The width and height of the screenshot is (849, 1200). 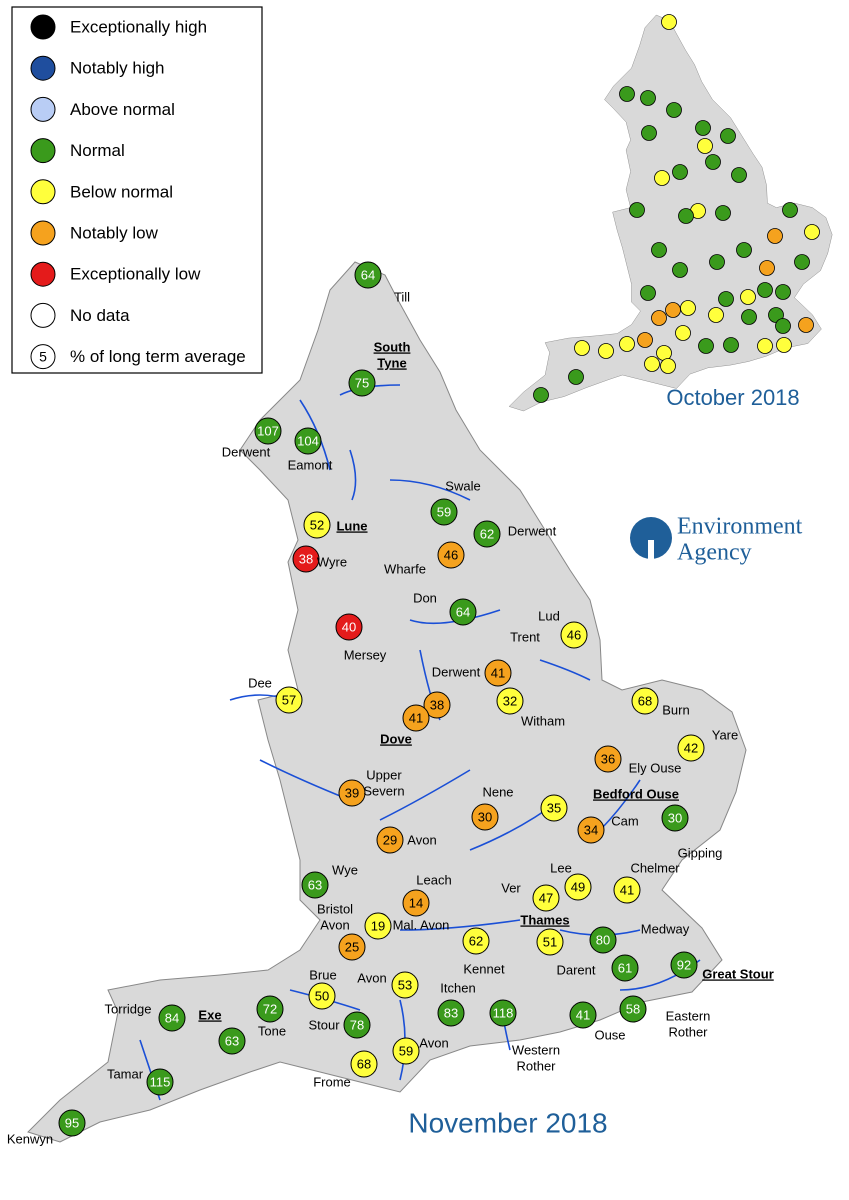 What do you see at coordinates (536, 1049) in the screenshot?
I see `station-name: Western` at bounding box center [536, 1049].